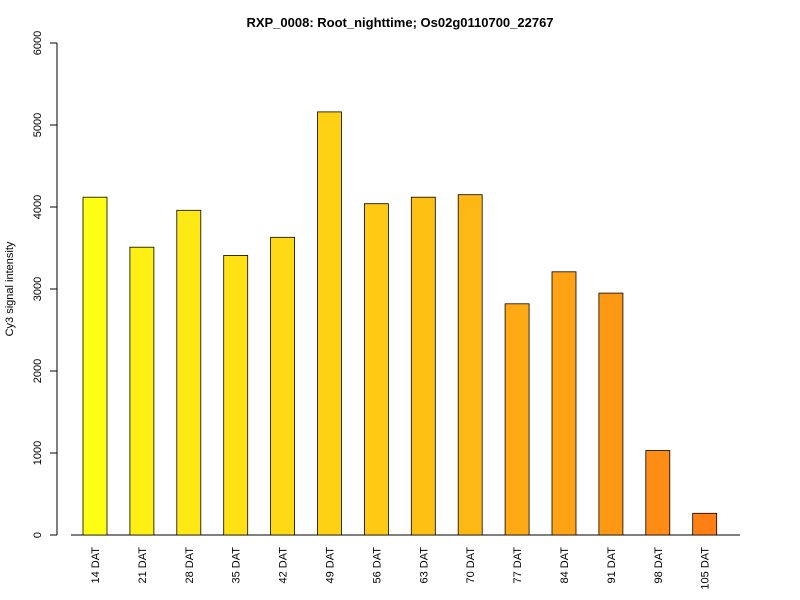 The height and width of the screenshot is (600, 800). I want to click on x-tick-label: 70 DAT, so click(471, 565).